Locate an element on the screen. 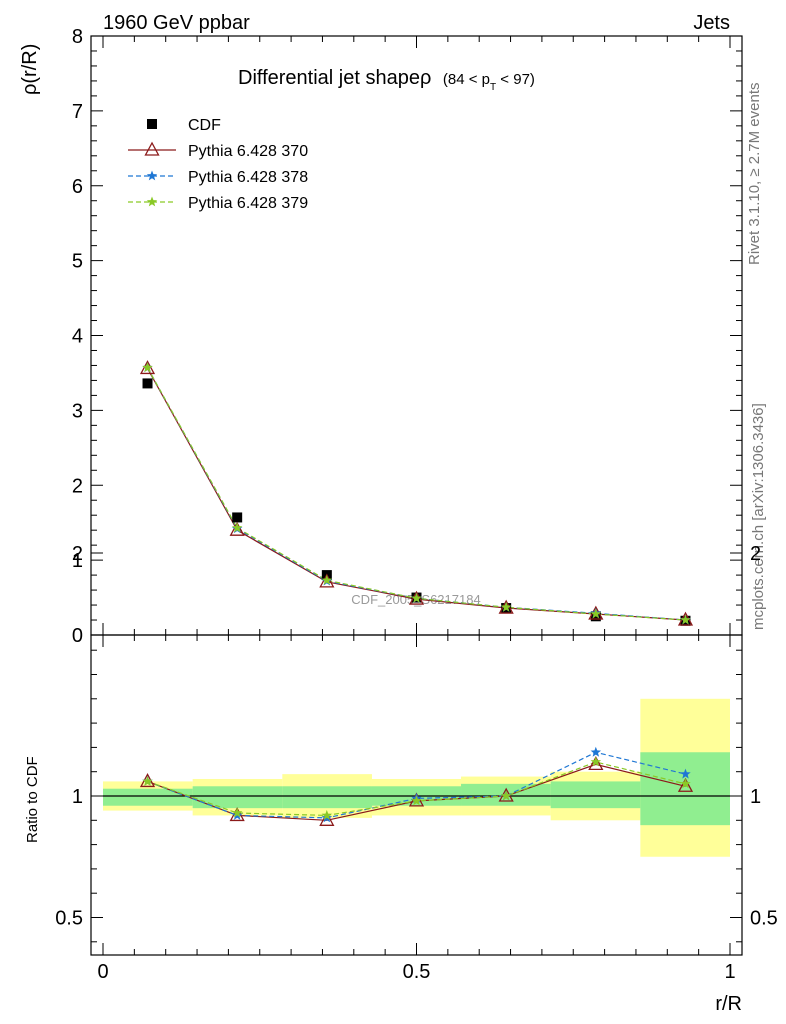 The image size is (786, 1024). main-y-tick-label: 8 is located at coordinates (77, 37).